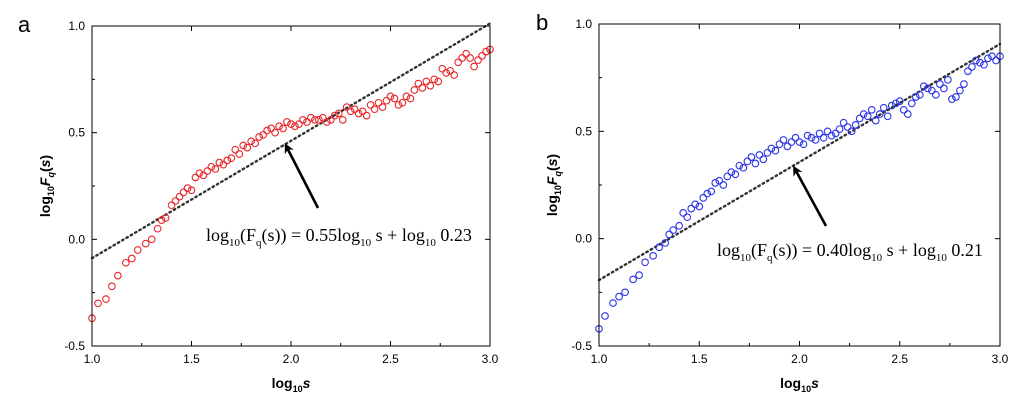 This screenshot has width=1023, height=406. What do you see at coordinates (799, 359) in the screenshot?
I see `x-tick-label: 2.0` at bounding box center [799, 359].